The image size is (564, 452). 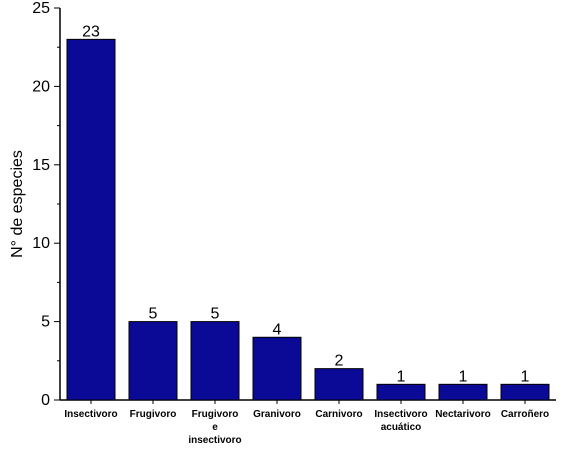 What do you see at coordinates (277, 414) in the screenshot?
I see `x-tick-label: Granivoro` at bounding box center [277, 414].